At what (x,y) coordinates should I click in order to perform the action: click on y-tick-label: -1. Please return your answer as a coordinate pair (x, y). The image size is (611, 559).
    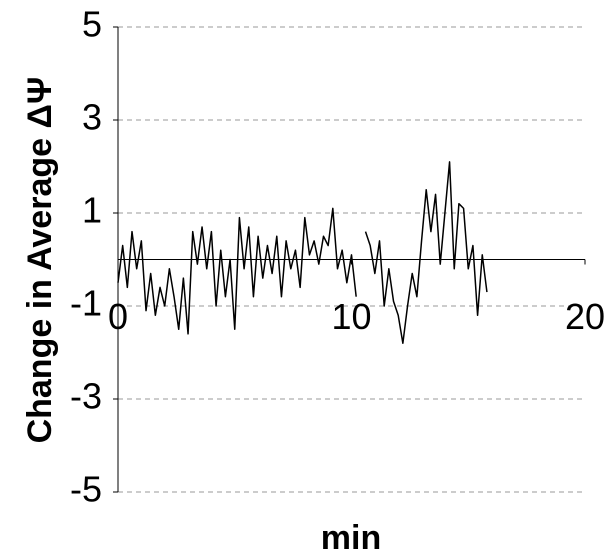
    Looking at the image, I should click on (86, 303).